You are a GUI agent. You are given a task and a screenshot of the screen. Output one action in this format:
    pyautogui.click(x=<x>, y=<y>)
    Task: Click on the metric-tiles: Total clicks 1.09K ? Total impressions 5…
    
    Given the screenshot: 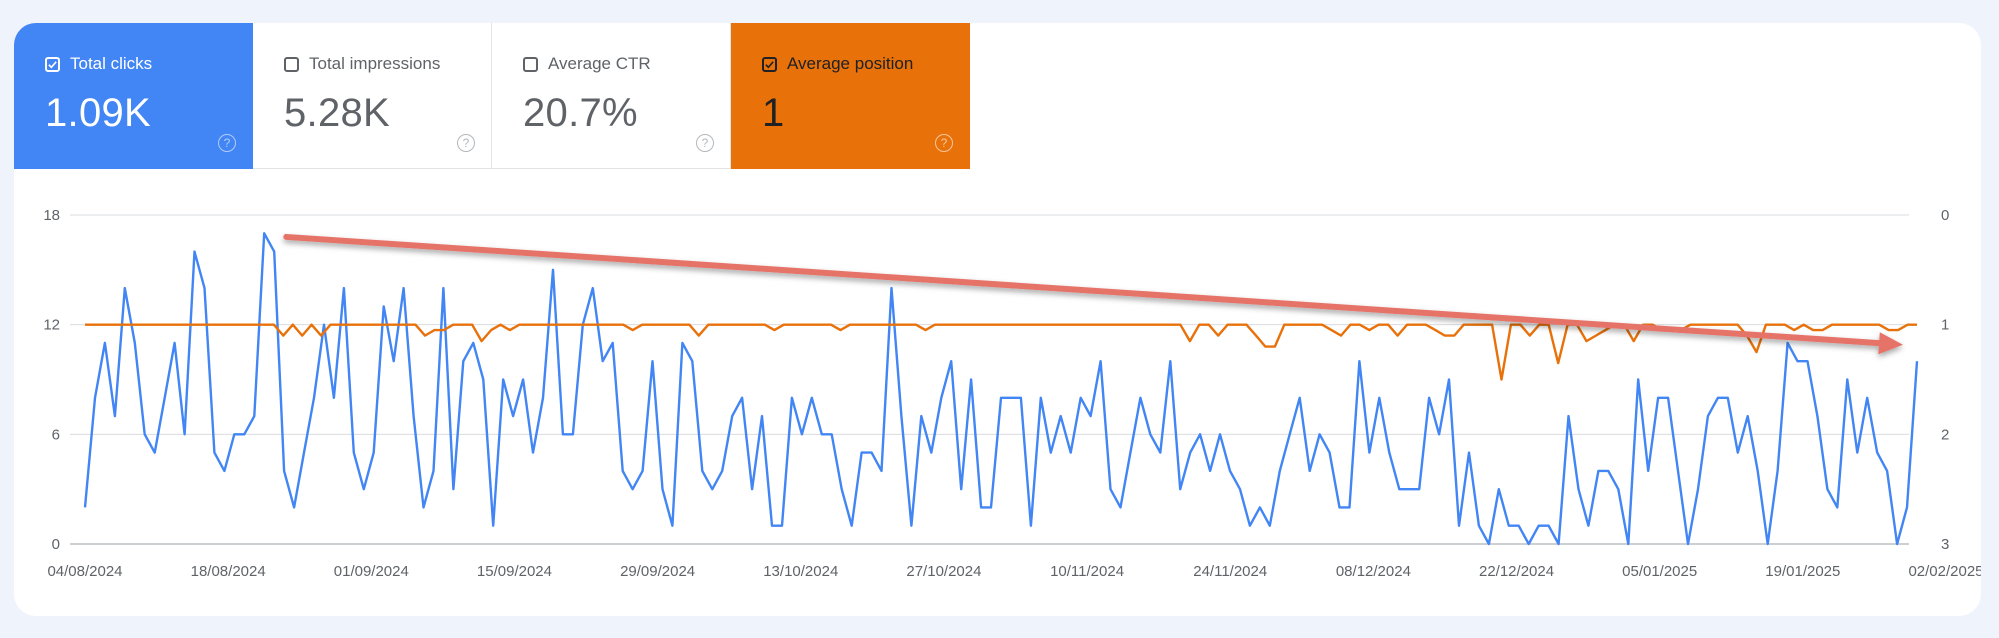 What is the action you would take?
    pyautogui.click(x=492, y=96)
    